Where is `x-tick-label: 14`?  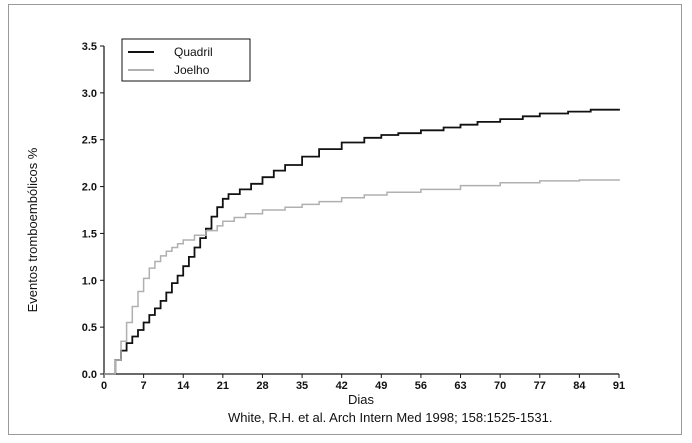 x-tick-label: 14 is located at coordinates (183, 386).